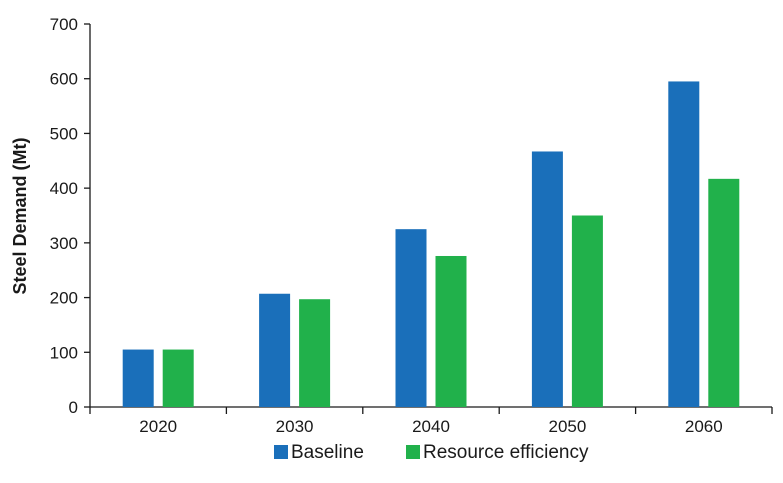 The width and height of the screenshot is (783, 483). What do you see at coordinates (451, 331) in the screenshot?
I see `bar-resource-efficiency-2040` at bounding box center [451, 331].